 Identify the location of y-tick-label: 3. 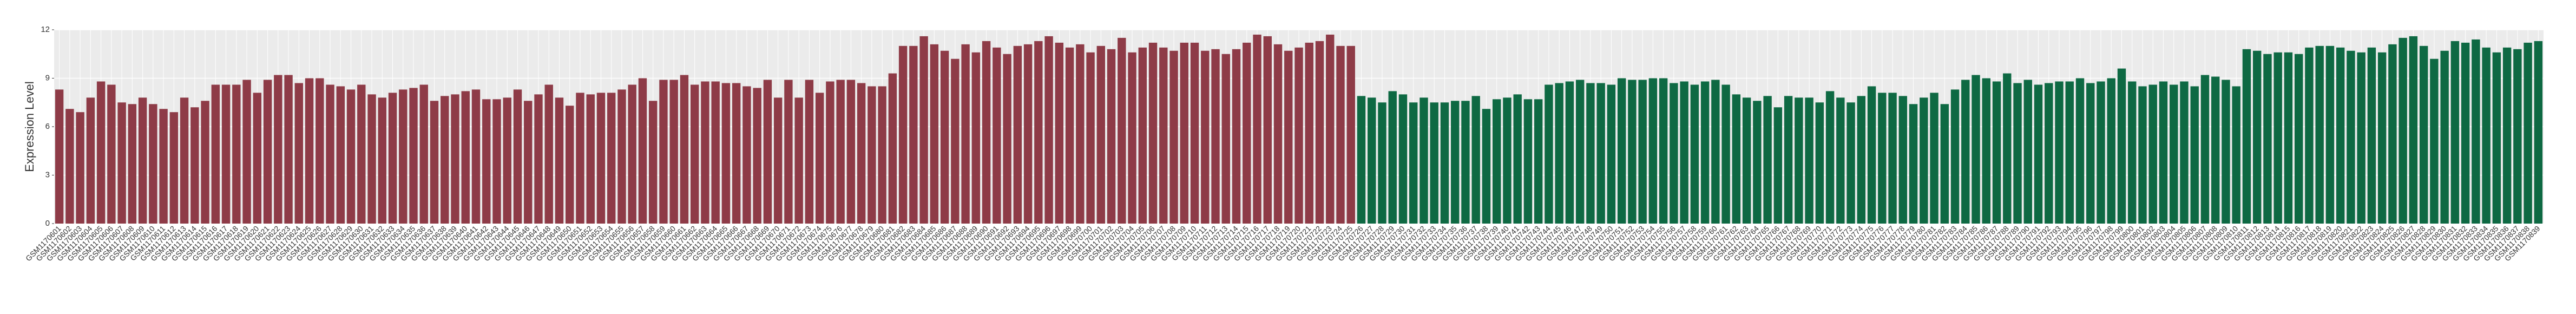
(47, 174).